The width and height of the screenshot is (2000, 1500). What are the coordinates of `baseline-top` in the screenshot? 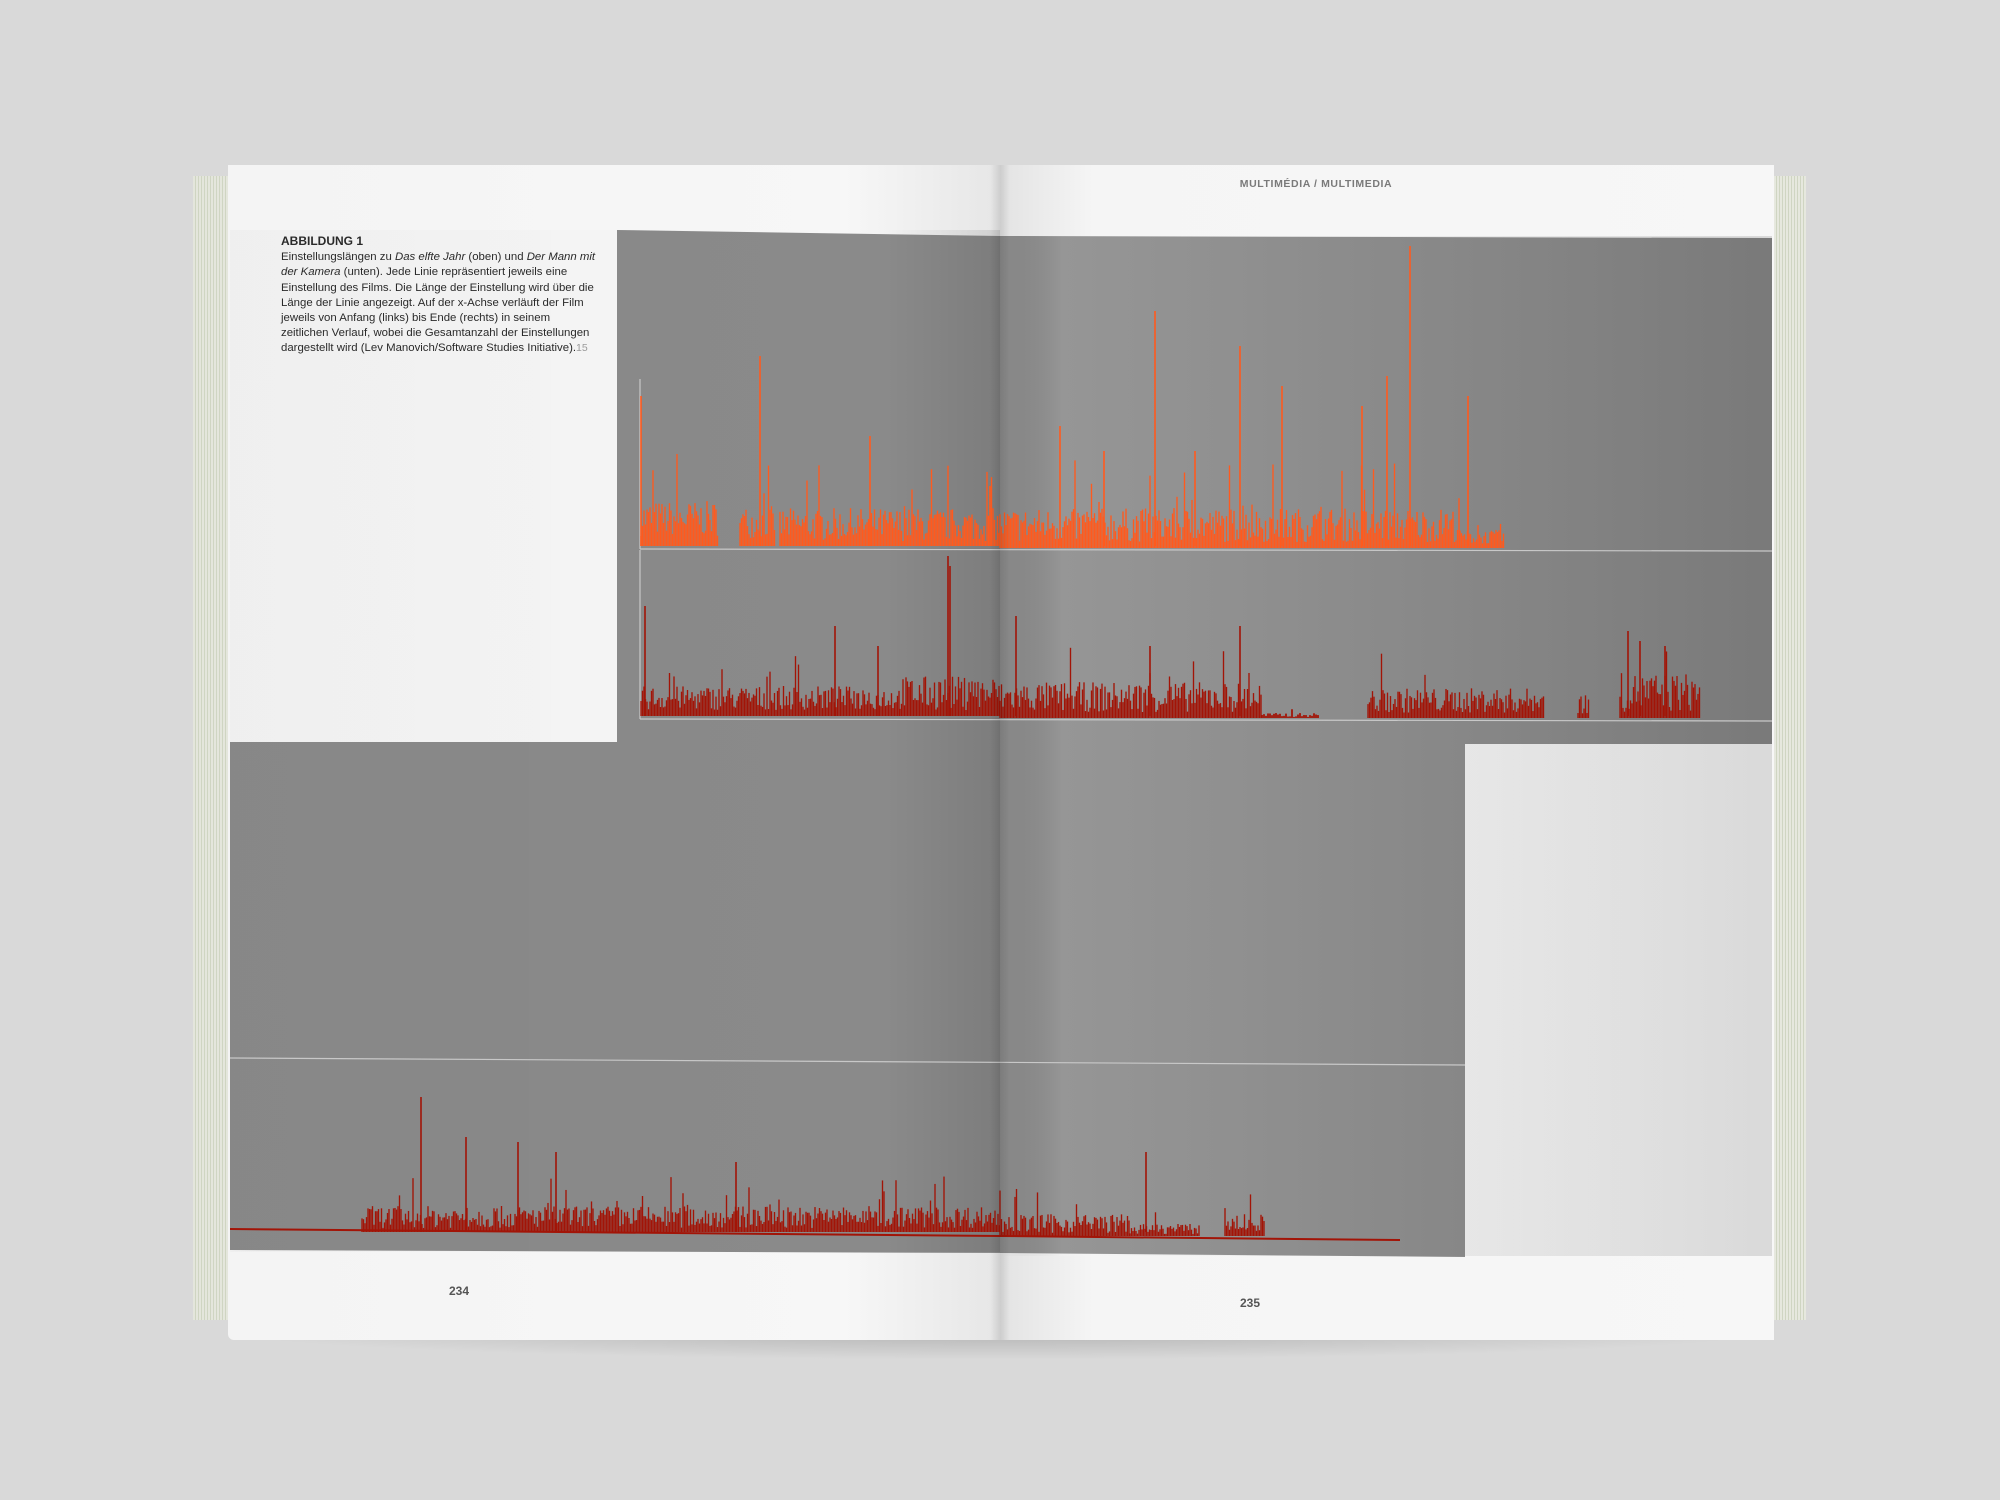 It's located at (1206, 550).